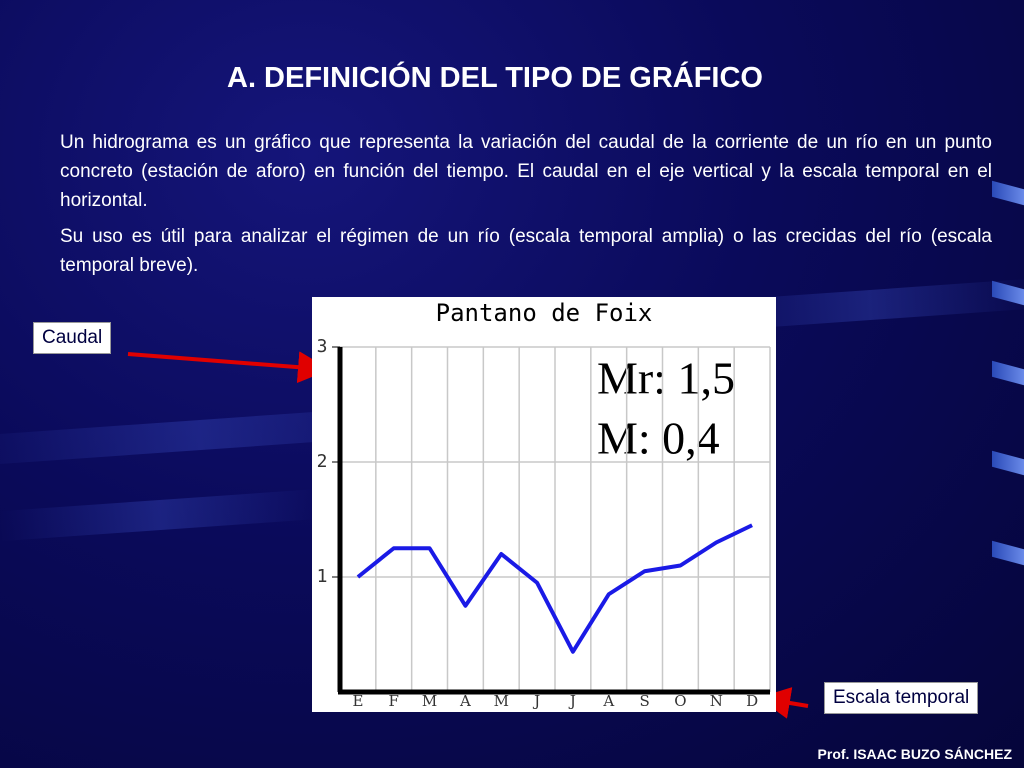 The width and height of the screenshot is (1024, 768). What do you see at coordinates (666, 378) in the screenshot?
I see `annotation: Mr: 1,5` at bounding box center [666, 378].